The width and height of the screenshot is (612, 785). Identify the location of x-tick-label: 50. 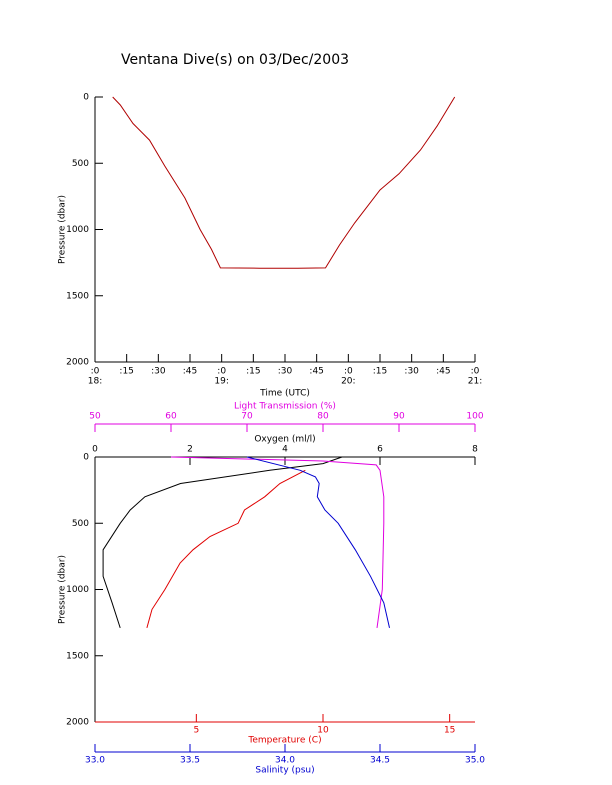
(95, 417).